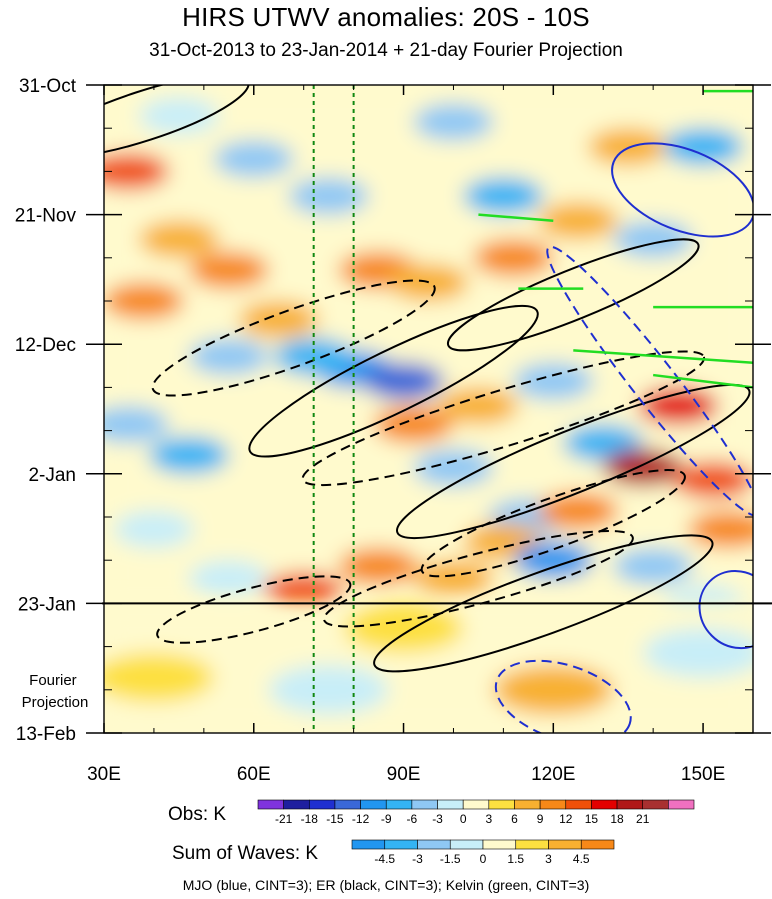 Image resolution: width=772 pixels, height=899 pixels. Describe the element at coordinates (361, 819) in the screenshot. I see `obs-legend-value: -12` at that location.